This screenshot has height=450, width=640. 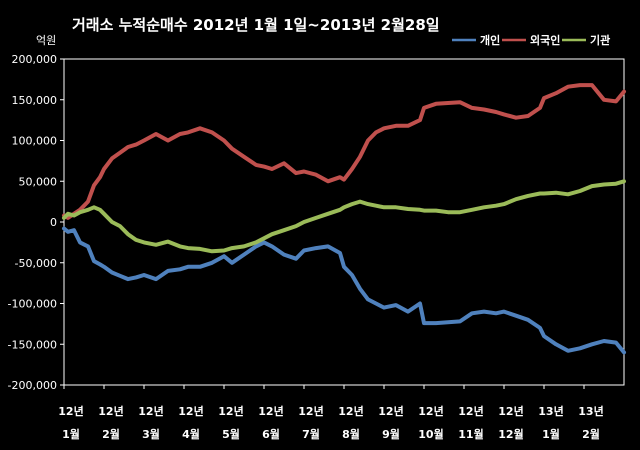 I want to click on y-tick-label: -50,000, so click(x=36, y=263).